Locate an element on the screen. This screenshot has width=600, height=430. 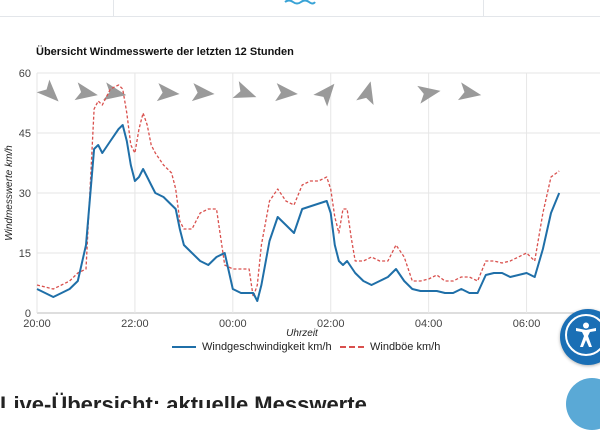
secondary-fab-button is located at coordinates (583, 404).